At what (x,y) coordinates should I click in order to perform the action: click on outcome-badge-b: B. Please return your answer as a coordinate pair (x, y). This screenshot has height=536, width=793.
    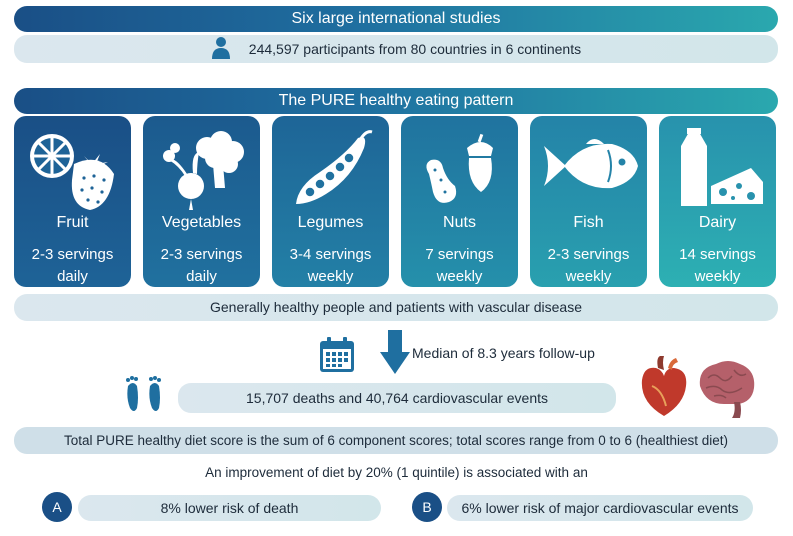
    Looking at the image, I should click on (427, 507).